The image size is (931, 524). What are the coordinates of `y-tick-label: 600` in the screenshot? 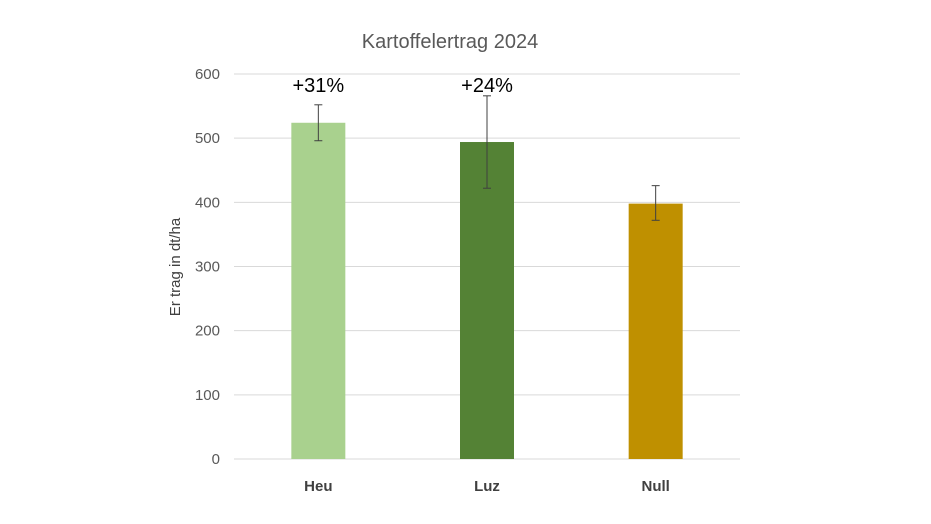 It's located at (207, 74).